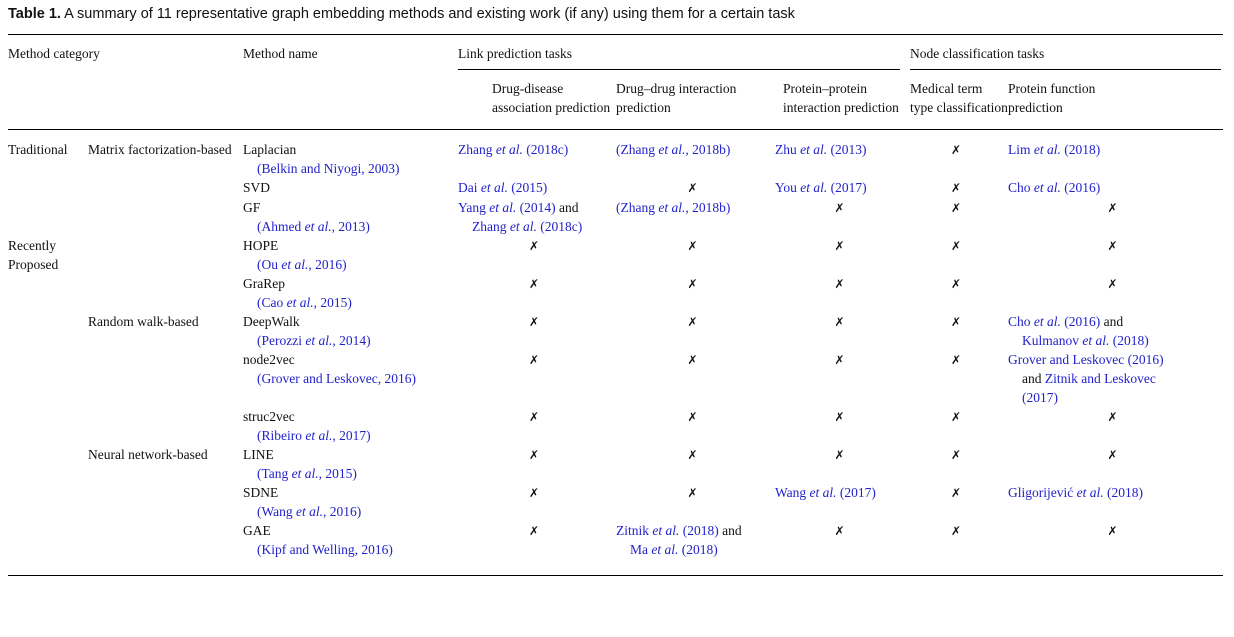 This screenshot has width=1234, height=637. Describe the element at coordinates (1115, 255) in the screenshot. I see `cell-task-protein-function: ✗` at that location.